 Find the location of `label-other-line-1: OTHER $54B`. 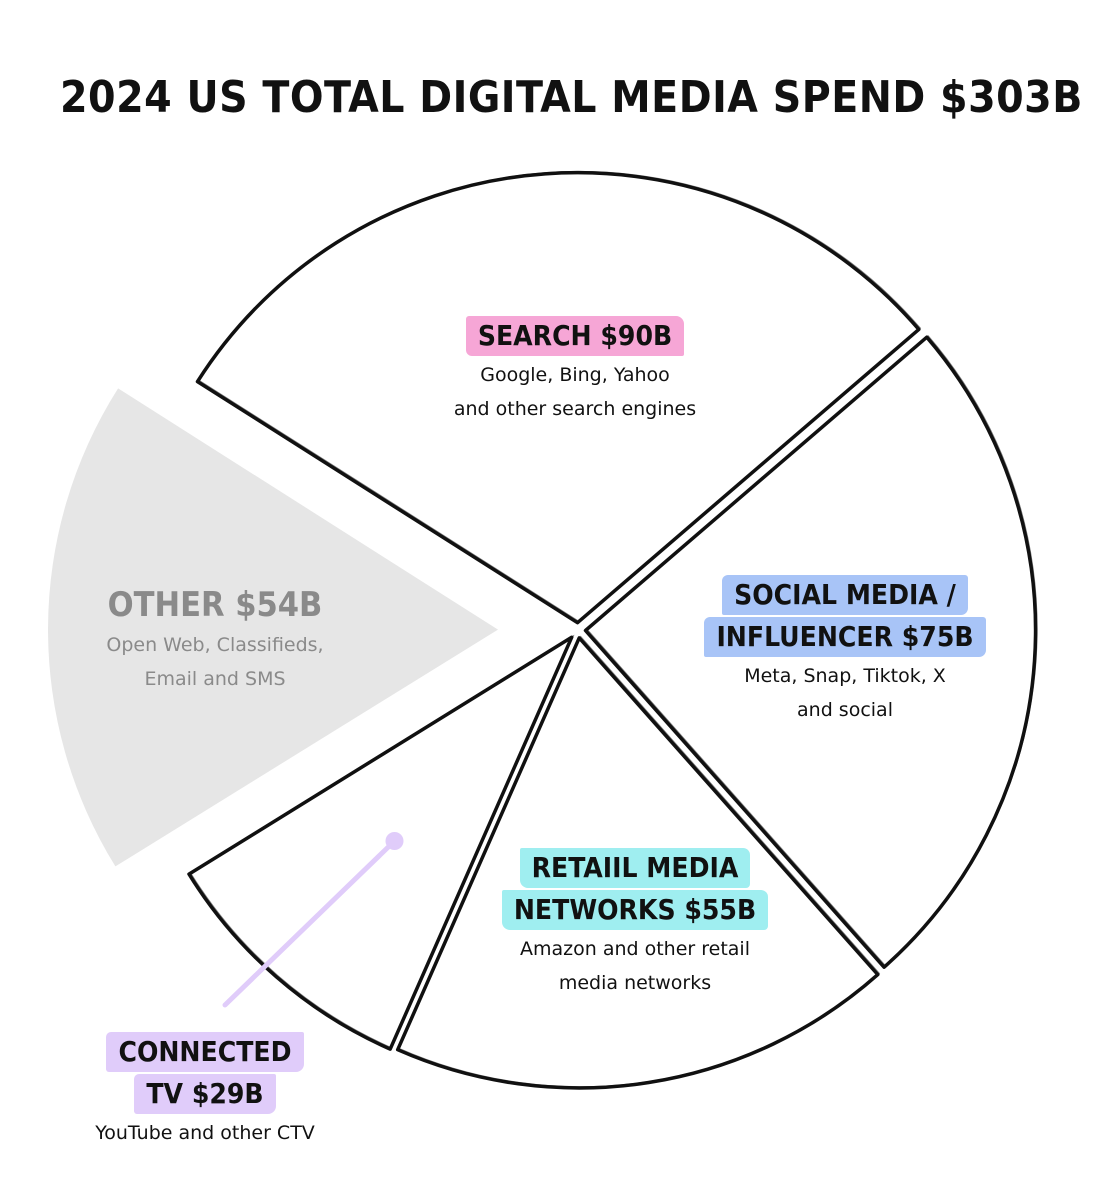

label-other-line-1: OTHER $54B is located at coordinates (215, 605).